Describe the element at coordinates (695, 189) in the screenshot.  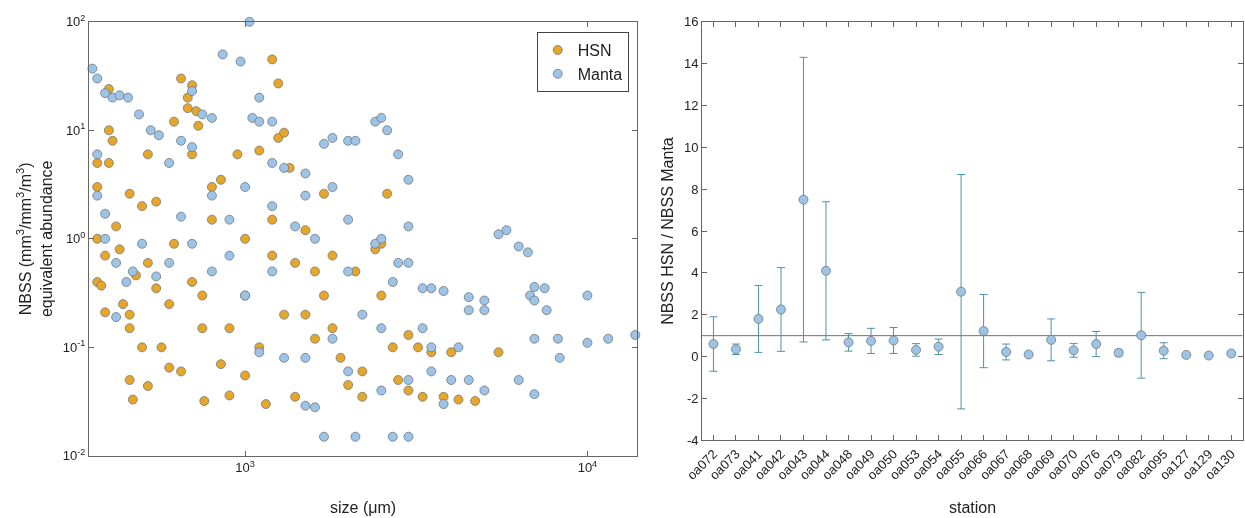
I see `y-tick-label: 8` at that location.